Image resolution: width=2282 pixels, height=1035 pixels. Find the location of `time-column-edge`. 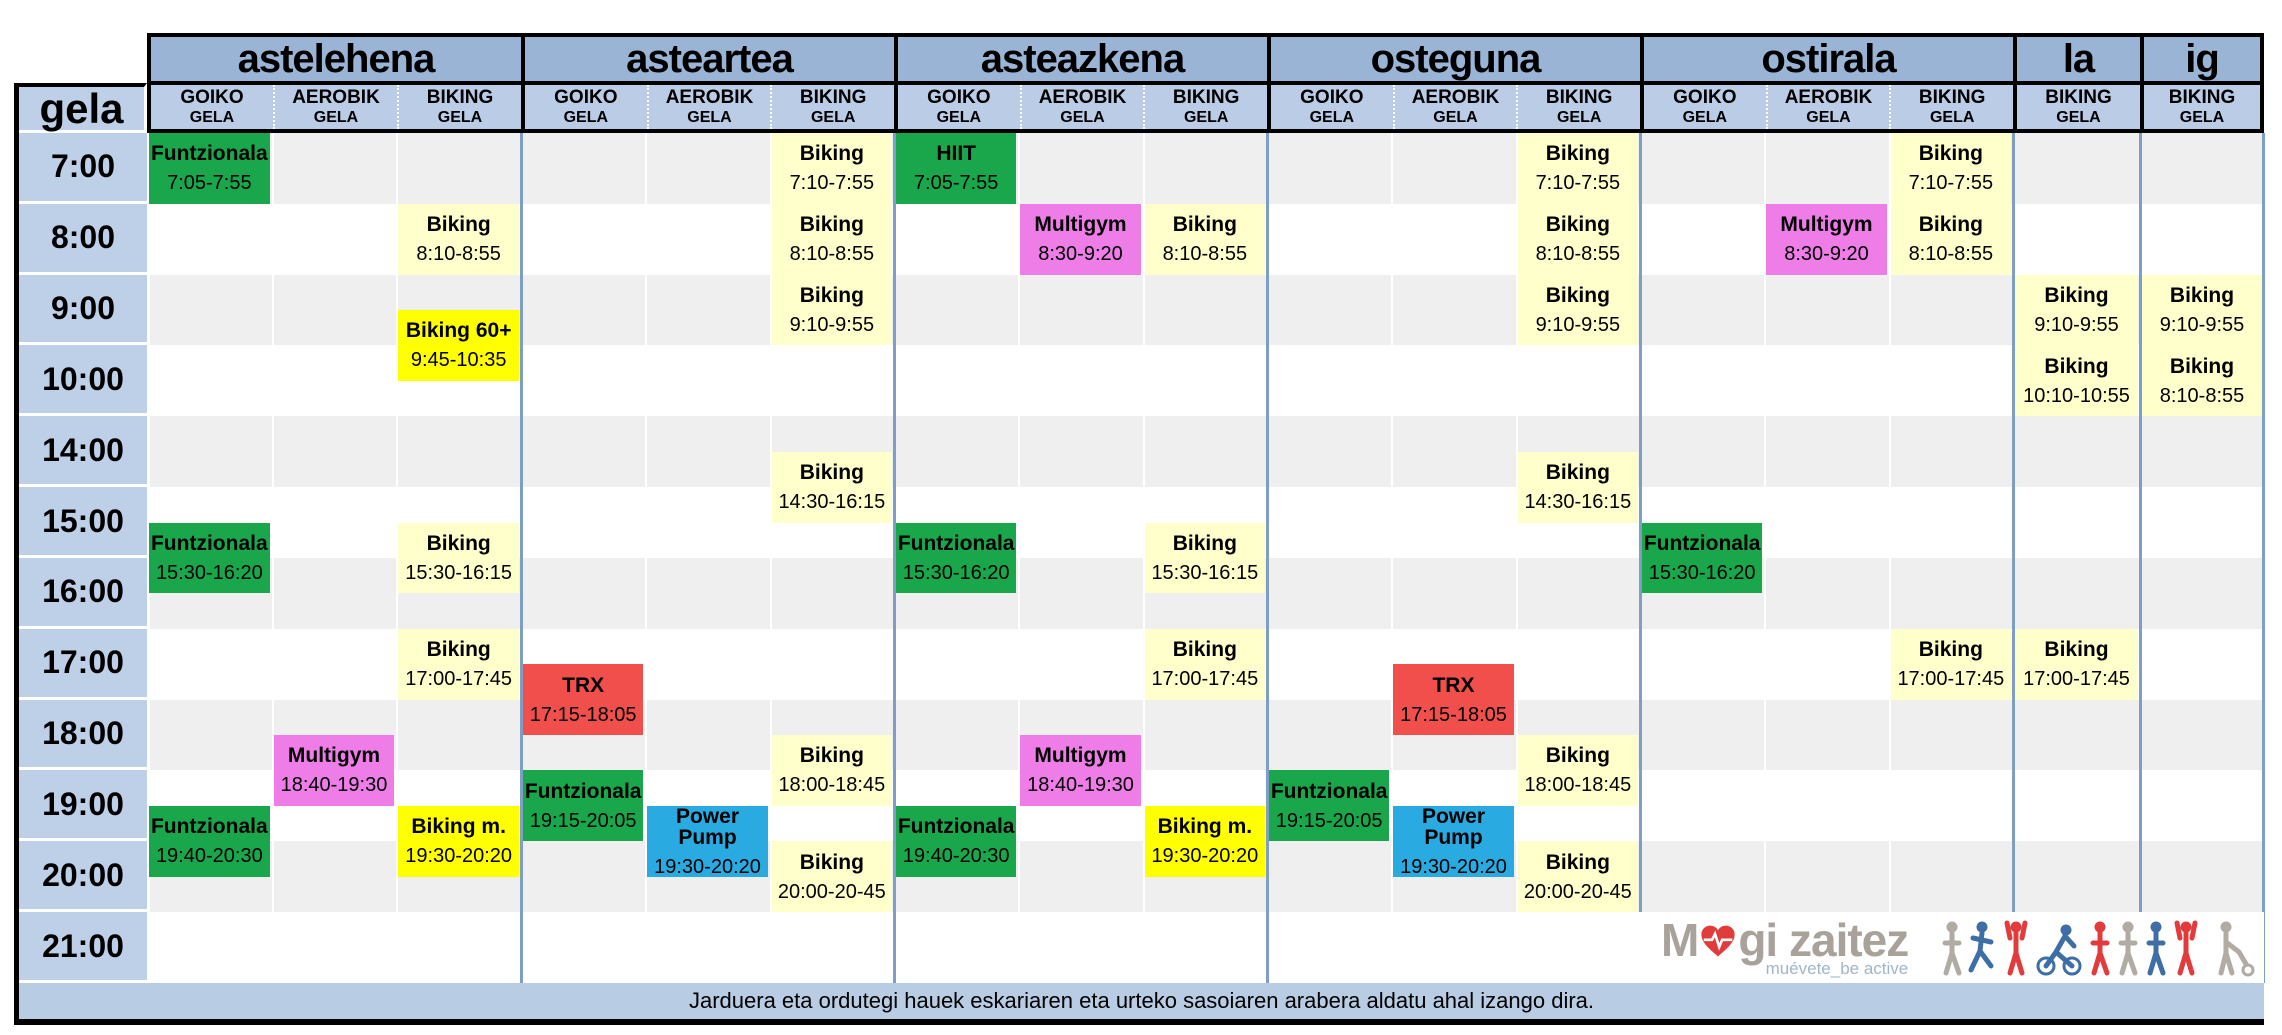

time-column-edge is located at coordinates (148, 558).